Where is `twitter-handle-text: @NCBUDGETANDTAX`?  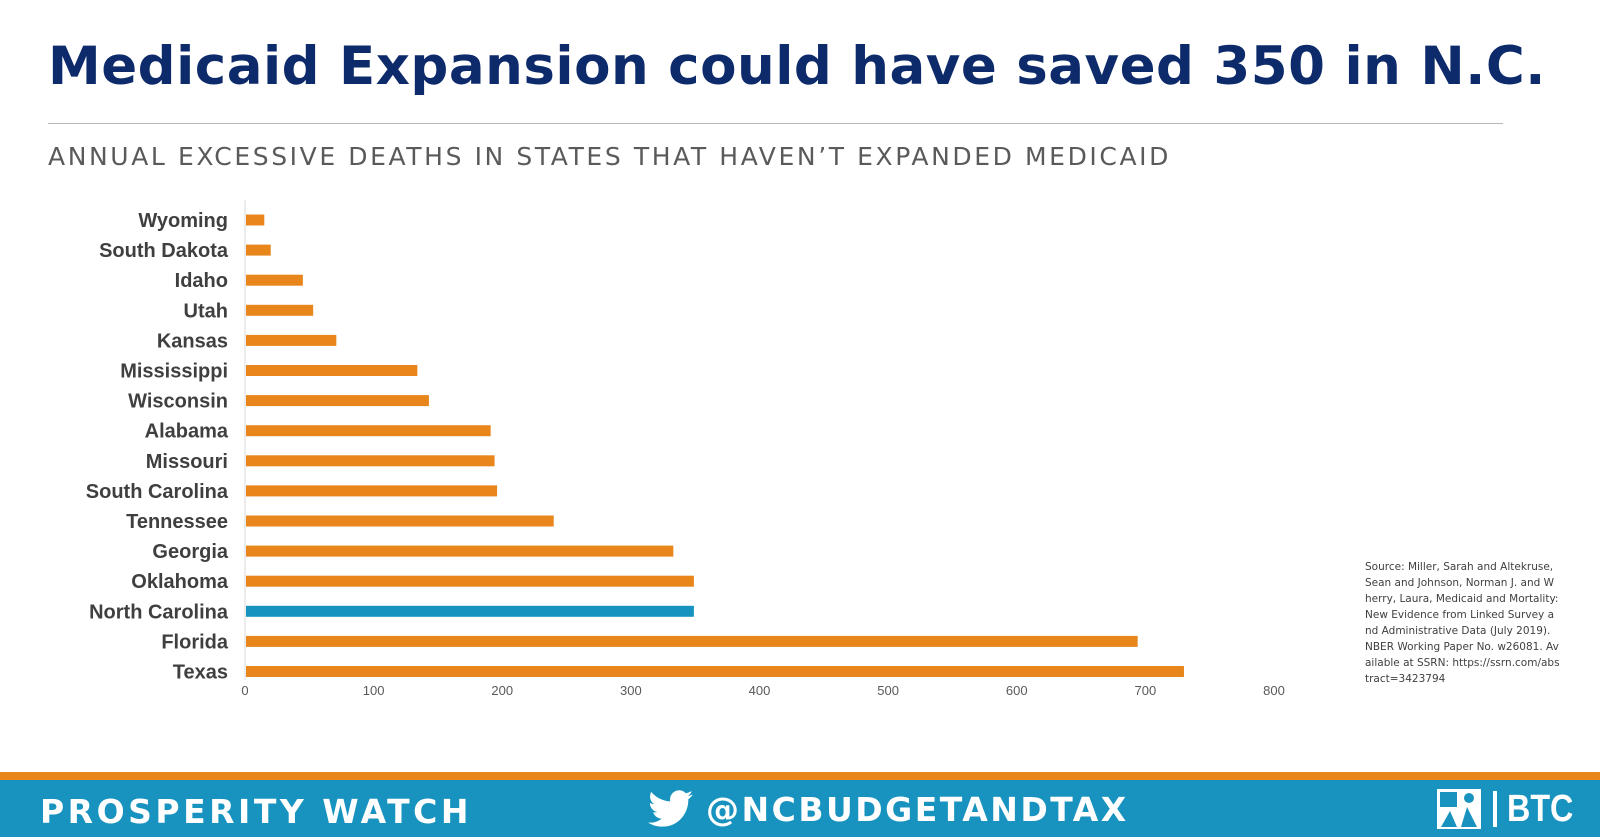
twitter-handle-text: @NCBUDGETANDTAX is located at coordinates (917, 809).